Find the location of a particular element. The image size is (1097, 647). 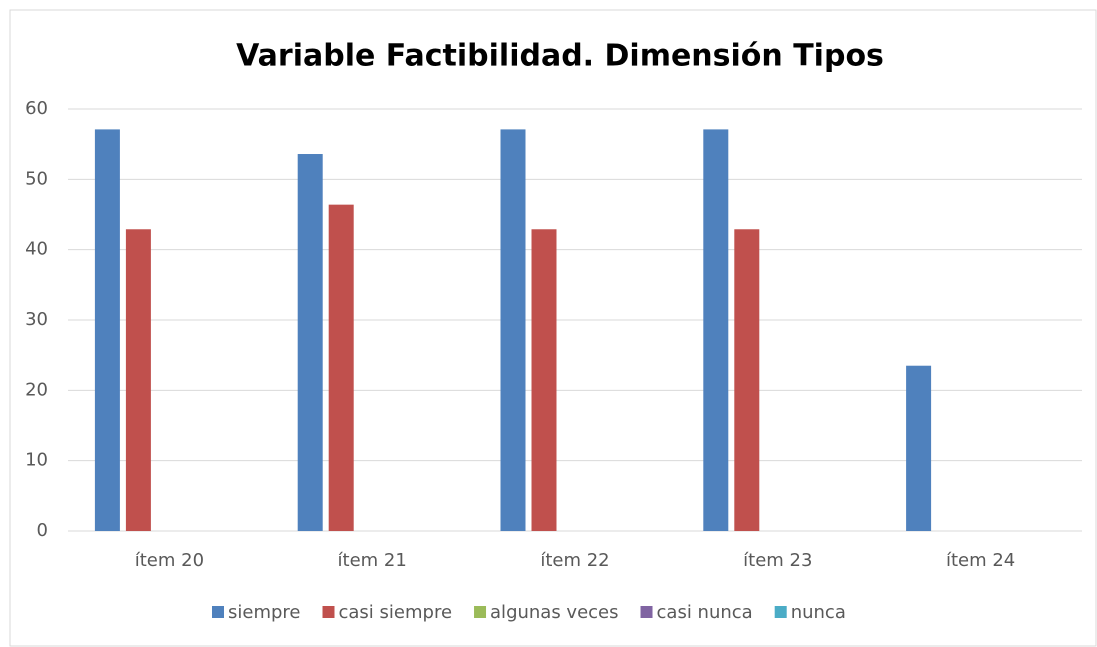

x-tick-label: ítem 21 is located at coordinates (372, 560).